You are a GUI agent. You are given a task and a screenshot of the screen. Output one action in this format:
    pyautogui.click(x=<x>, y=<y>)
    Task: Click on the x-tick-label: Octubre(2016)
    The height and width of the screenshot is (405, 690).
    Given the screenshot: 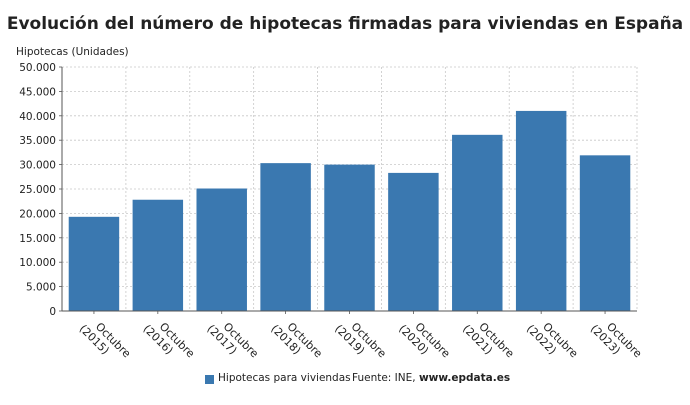 What is the action you would take?
    pyautogui.click(x=169, y=341)
    